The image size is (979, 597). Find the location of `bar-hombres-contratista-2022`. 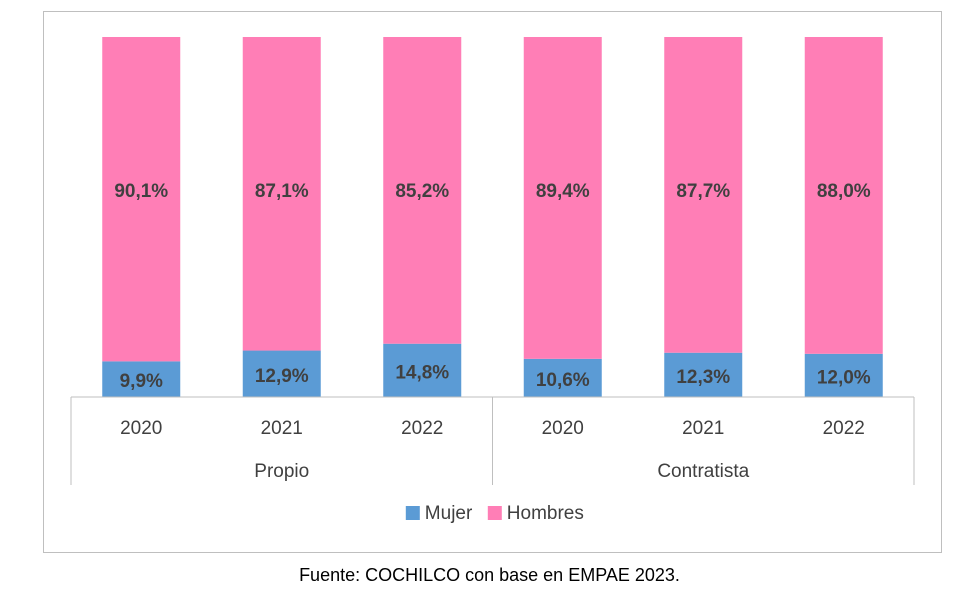

bar-hombres-contratista-2022 is located at coordinates (843, 195).